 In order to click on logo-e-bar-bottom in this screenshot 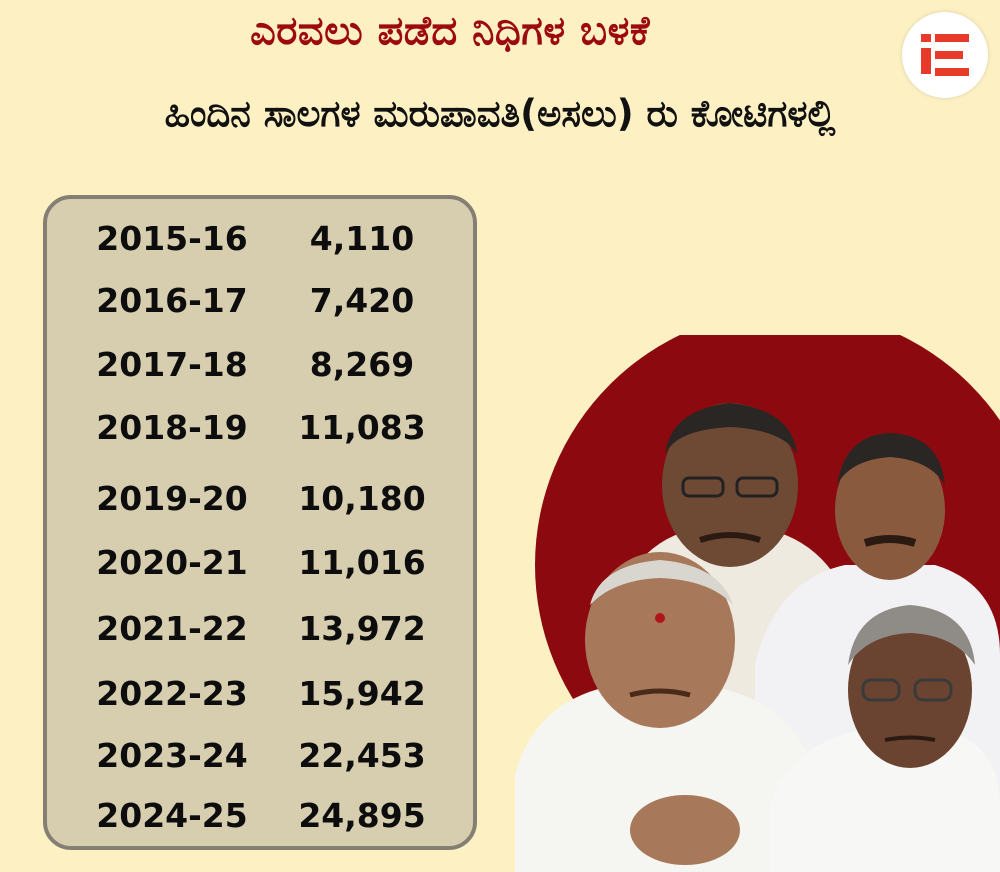, I will do `click(952, 72)`.